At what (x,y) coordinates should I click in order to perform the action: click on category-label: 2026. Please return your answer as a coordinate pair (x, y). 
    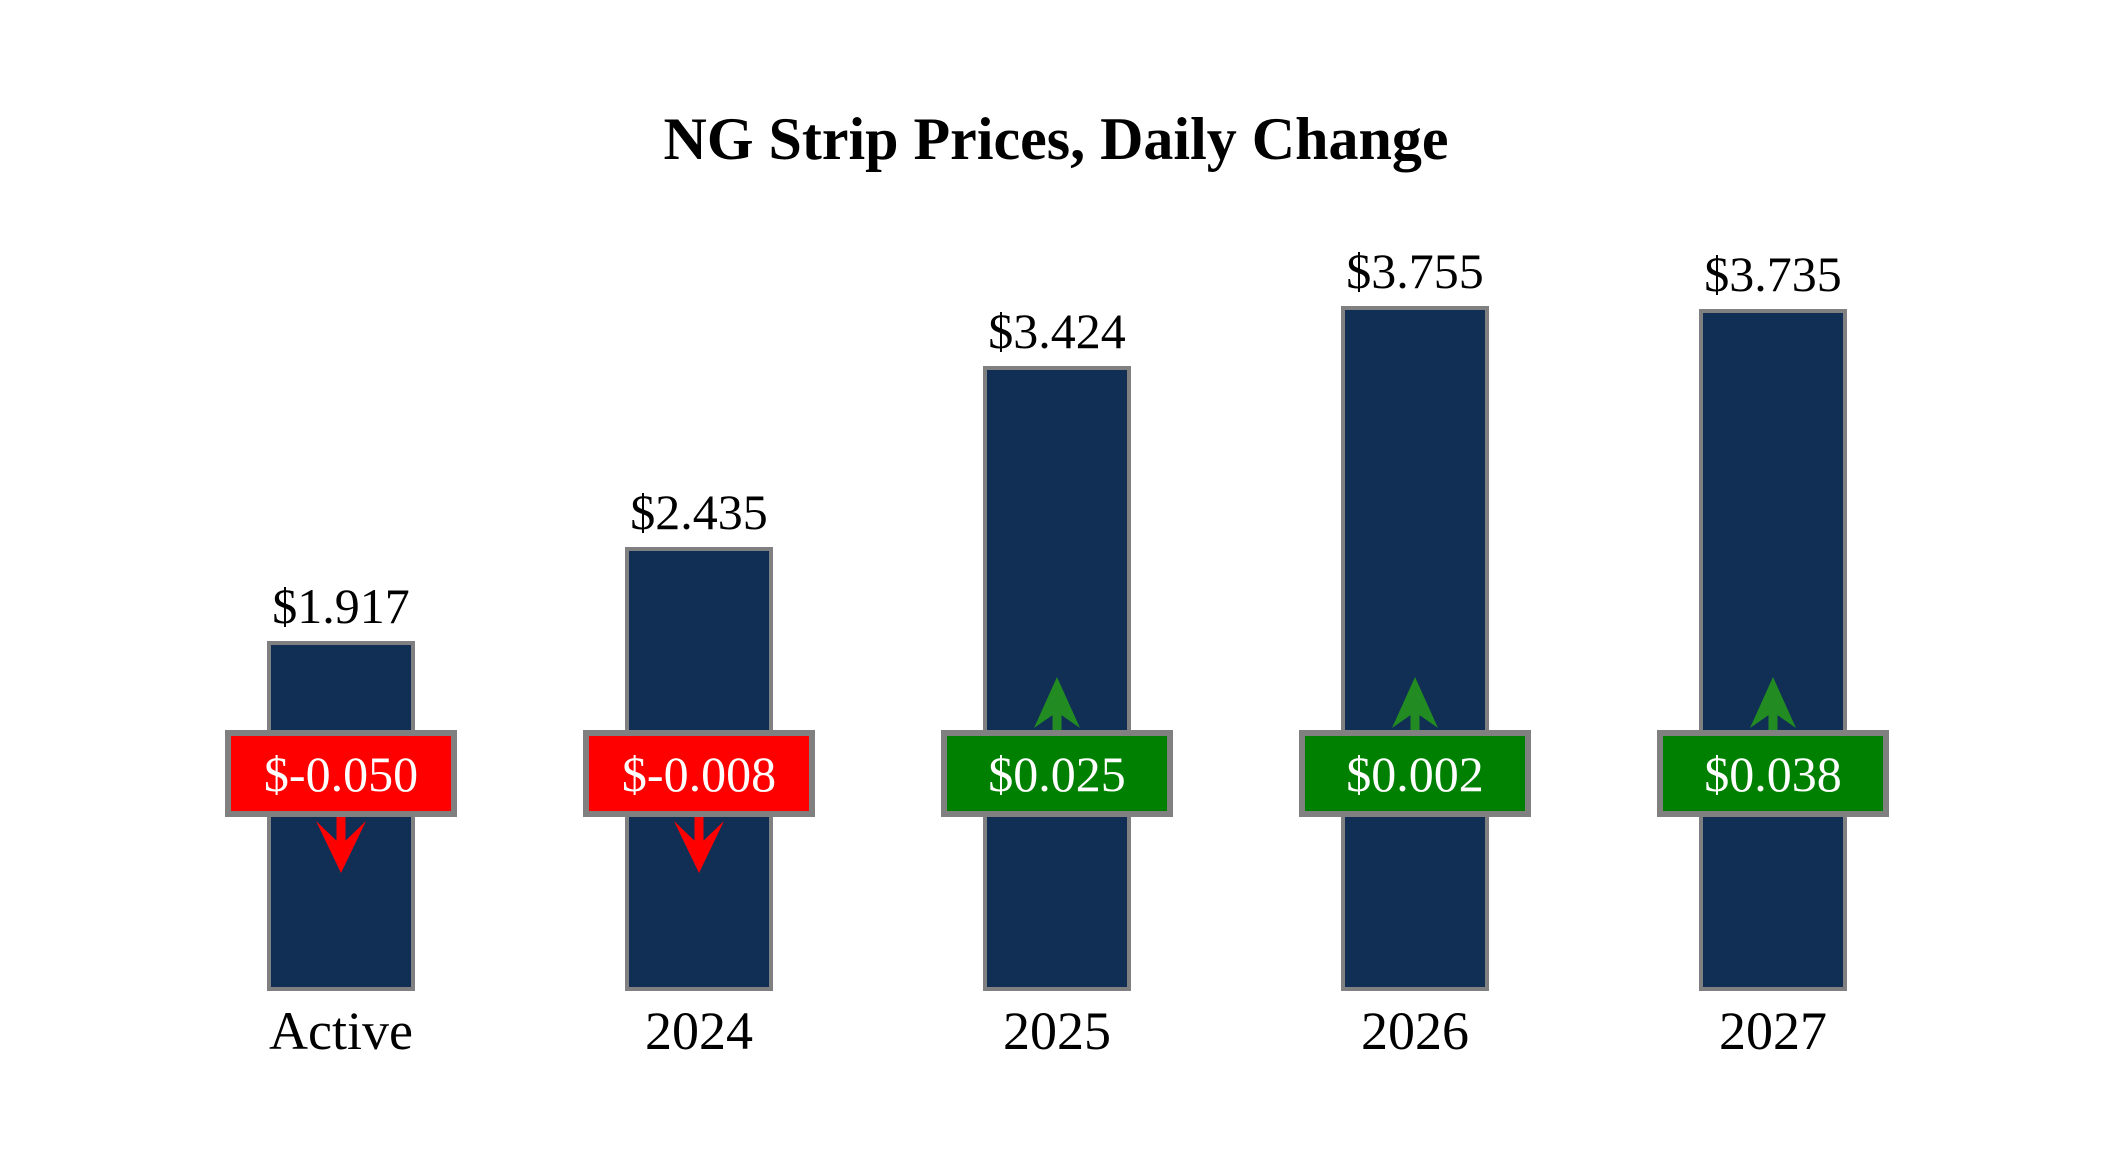
    Looking at the image, I should click on (1415, 1031).